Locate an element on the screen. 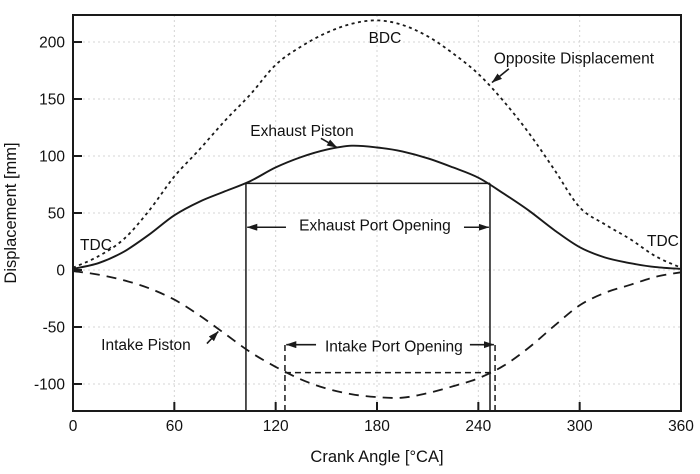 The width and height of the screenshot is (700, 474). x-tick-label: 60 is located at coordinates (175, 426).